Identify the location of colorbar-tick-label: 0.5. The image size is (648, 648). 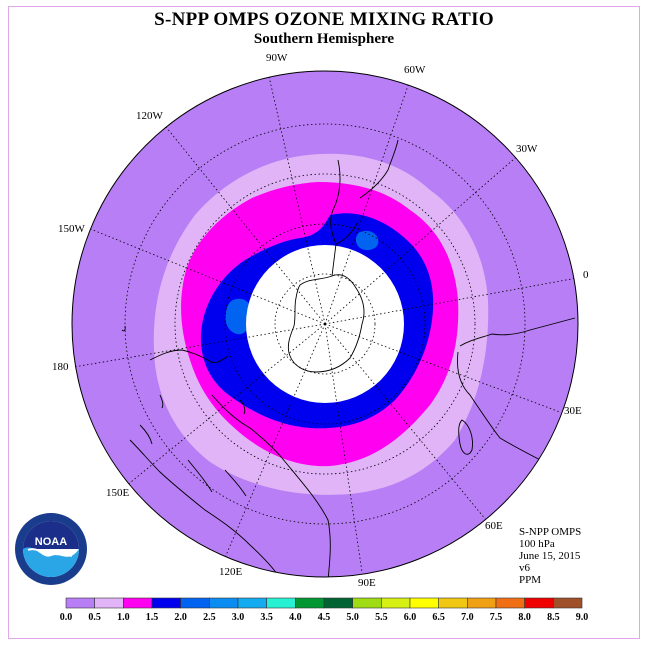
(94, 617).